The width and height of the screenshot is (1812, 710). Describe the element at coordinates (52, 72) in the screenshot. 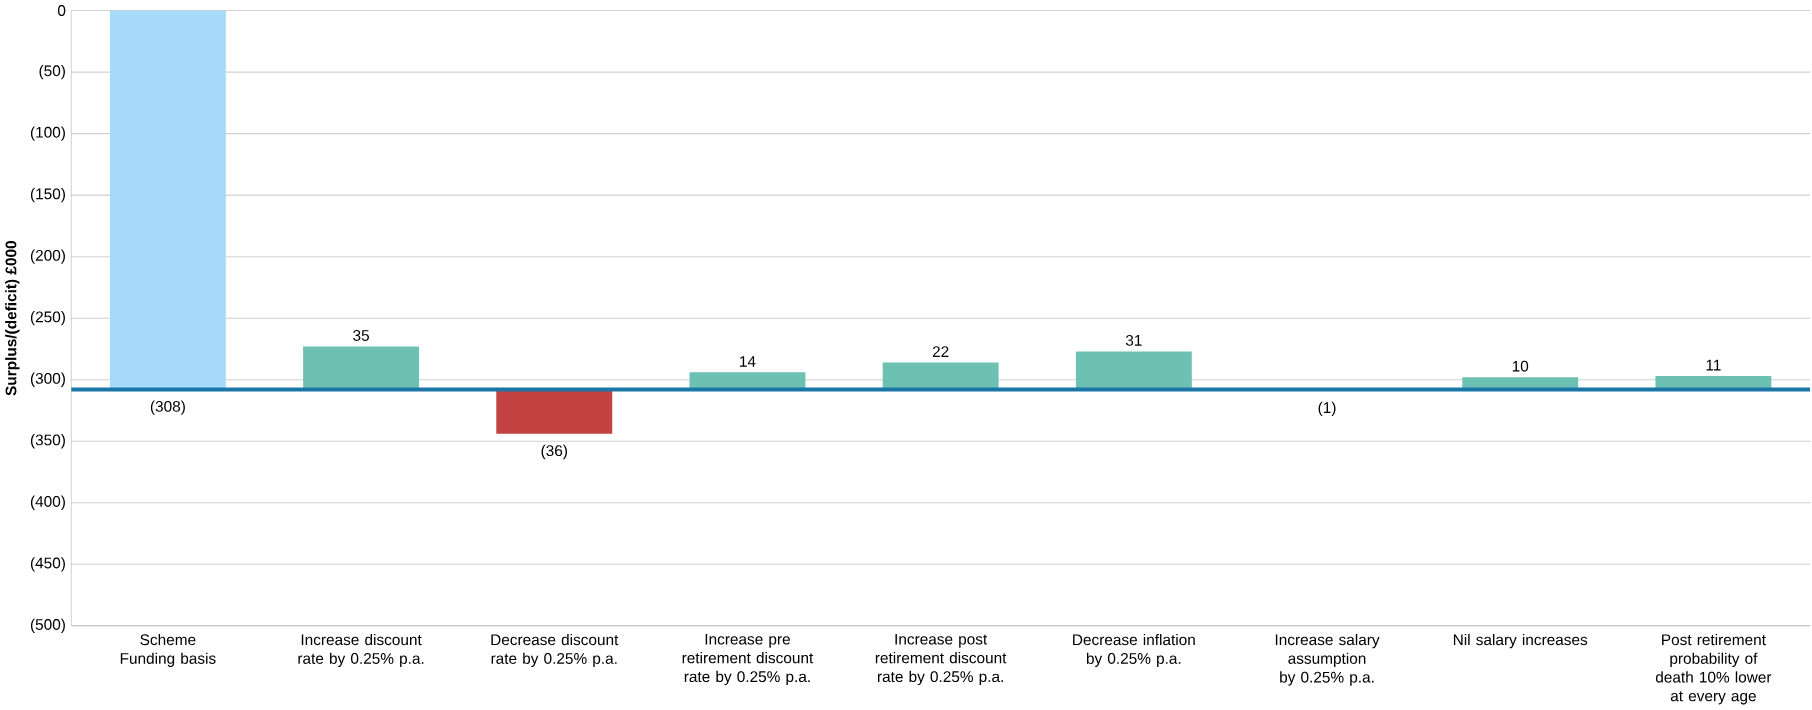

I see `y-tick-label: (50)` at that location.